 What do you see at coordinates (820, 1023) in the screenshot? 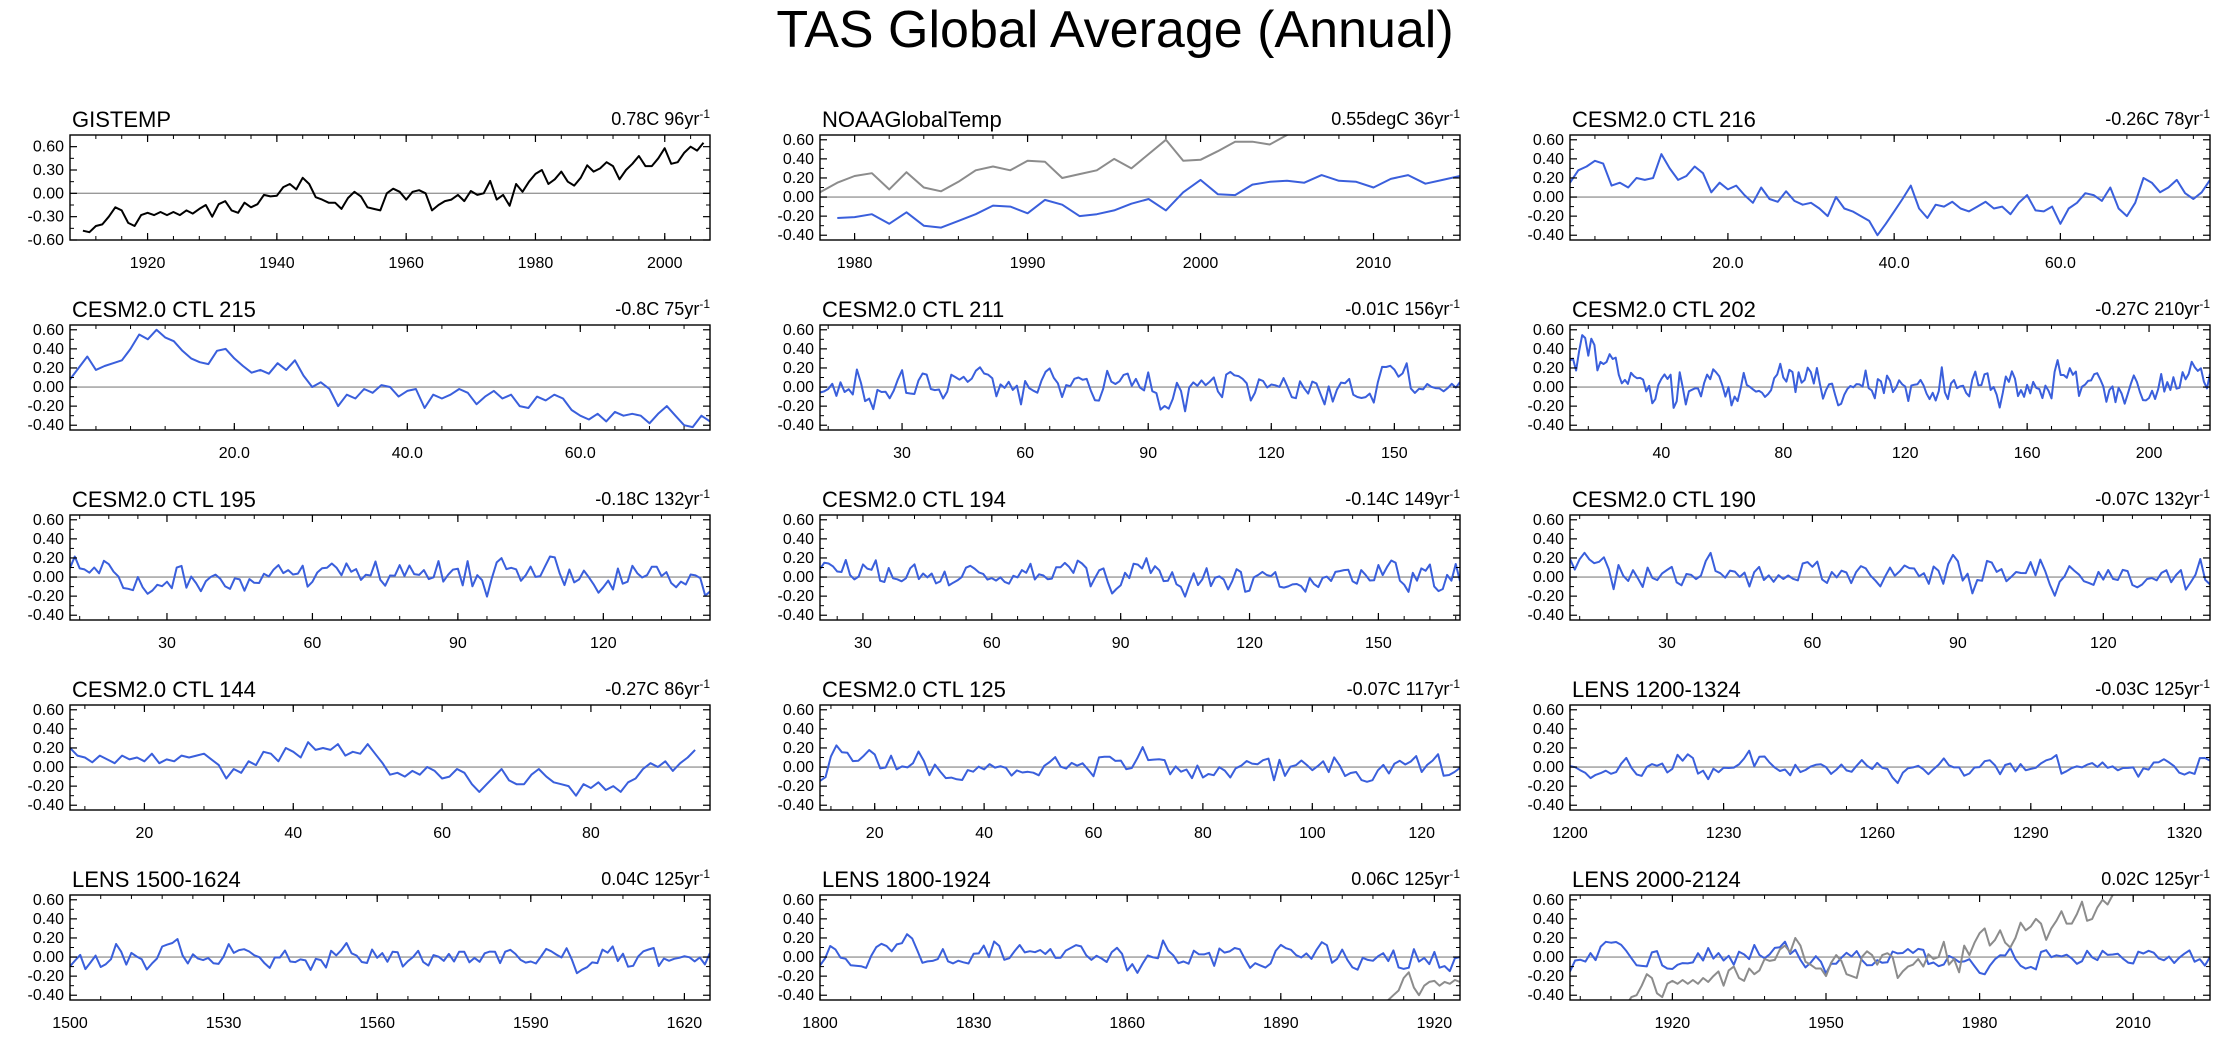
I see `x-tick-label: 1800` at bounding box center [820, 1023].